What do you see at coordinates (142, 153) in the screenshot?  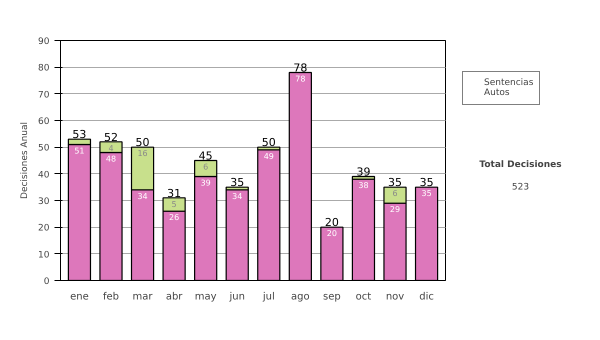 I see `data-label: 16` at bounding box center [142, 153].